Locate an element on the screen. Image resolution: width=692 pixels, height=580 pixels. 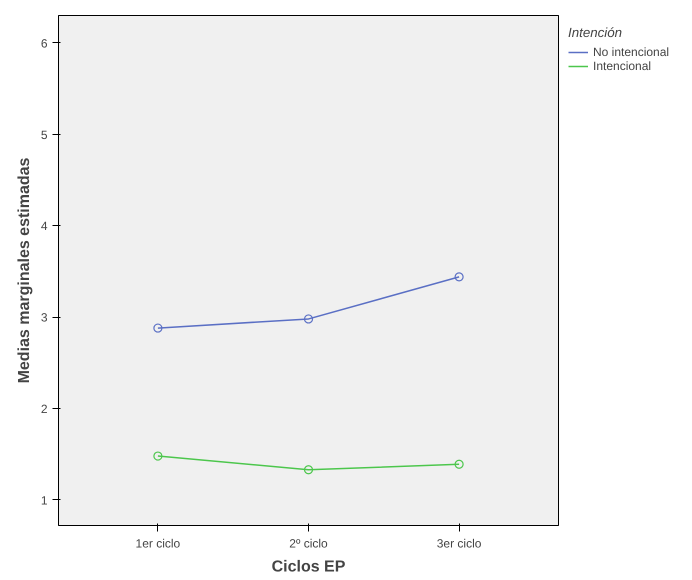
y-tick-label: 6 is located at coordinates (44, 43).